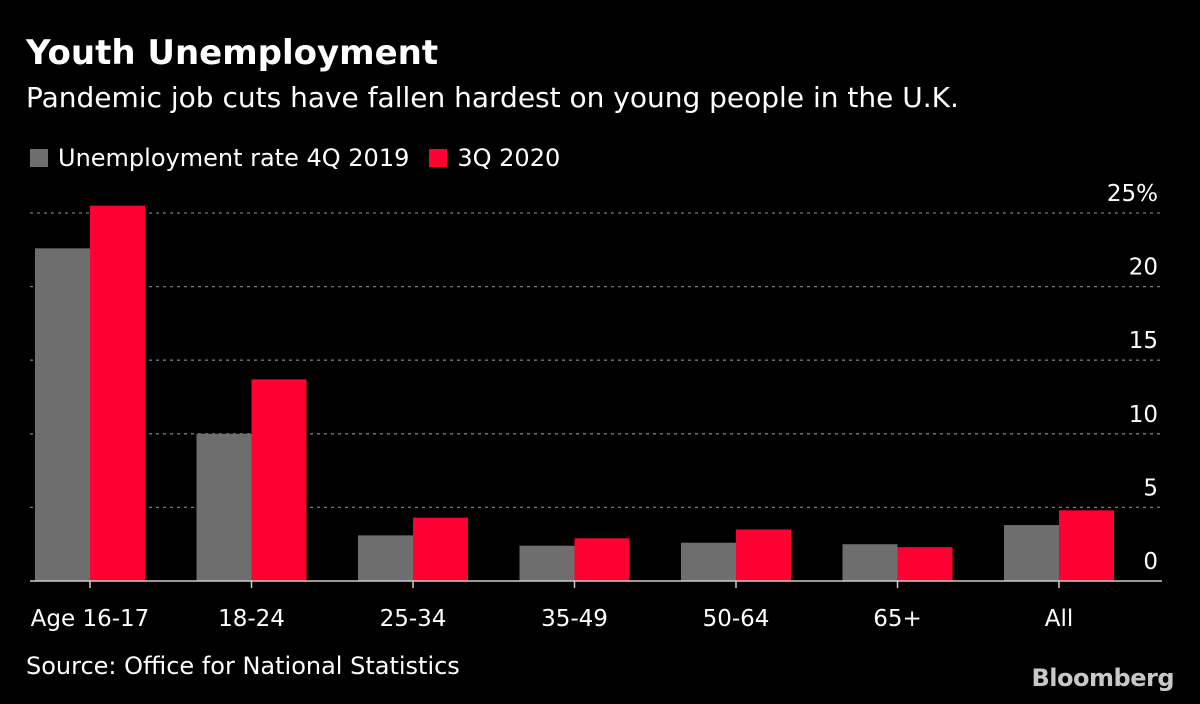 The width and height of the screenshot is (1200, 704). What do you see at coordinates (232, 53) in the screenshot?
I see `chart-title: Youth Unemployment` at bounding box center [232, 53].